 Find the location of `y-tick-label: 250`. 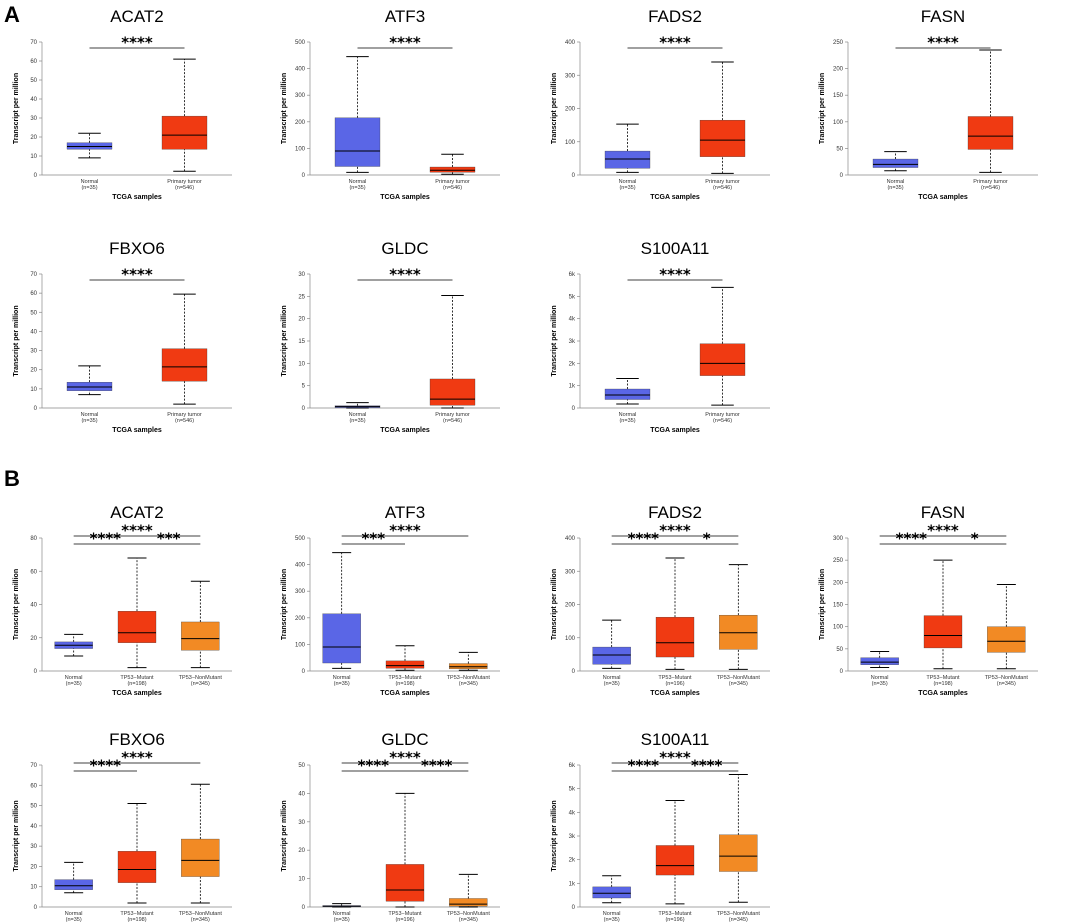

y-tick-label: 250 is located at coordinates (838, 43).